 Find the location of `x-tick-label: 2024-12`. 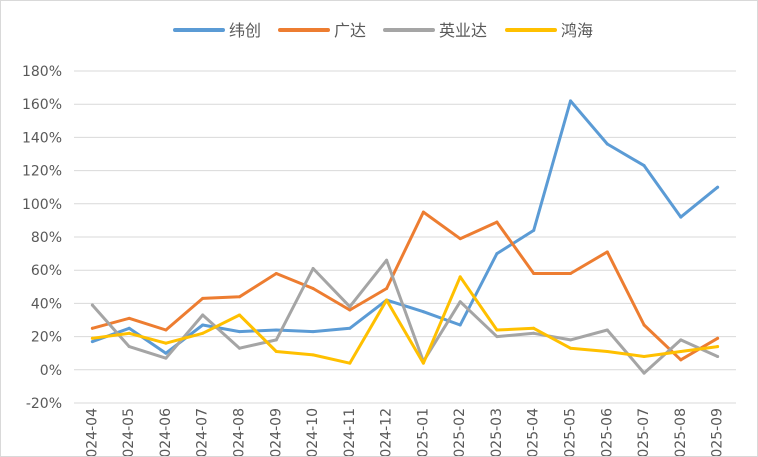

x-tick-label: 2024-12 is located at coordinates (387, 432).